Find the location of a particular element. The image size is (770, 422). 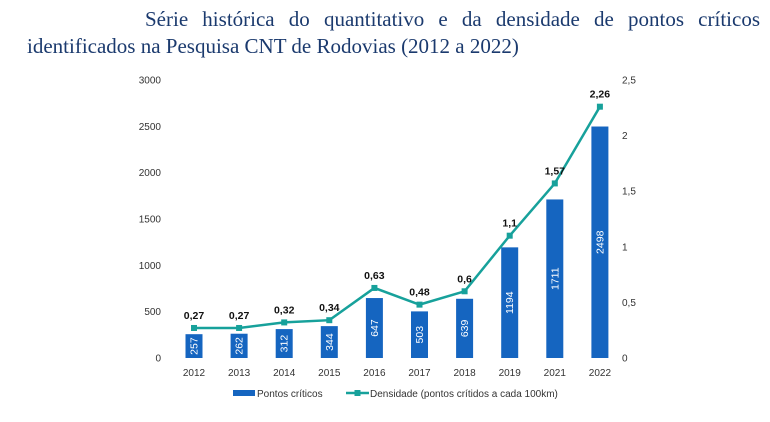

right-axis-tick: 0 is located at coordinates (625, 359).